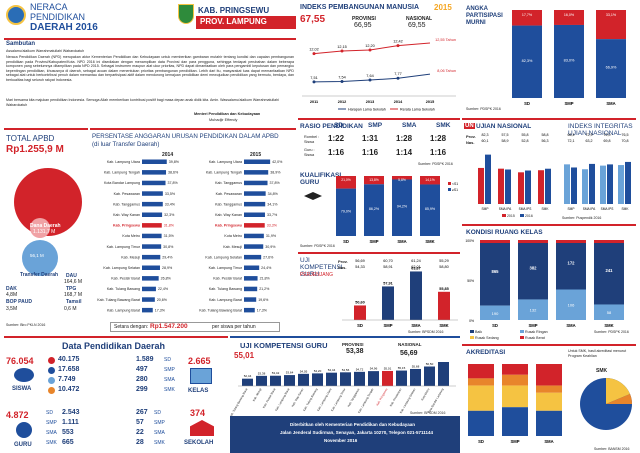 This screenshot has width=640, height=453. Describe the element at coordinates (611, 68) in the screenshot. I see `apm-bar` at that location.